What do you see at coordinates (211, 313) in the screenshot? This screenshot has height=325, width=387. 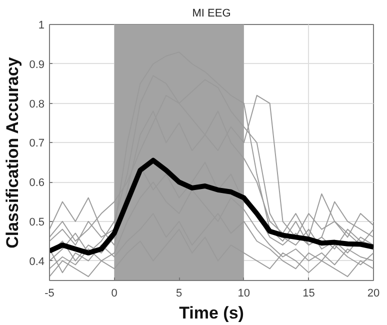 I see `x-axis-title: Time (s)` at bounding box center [211, 313].